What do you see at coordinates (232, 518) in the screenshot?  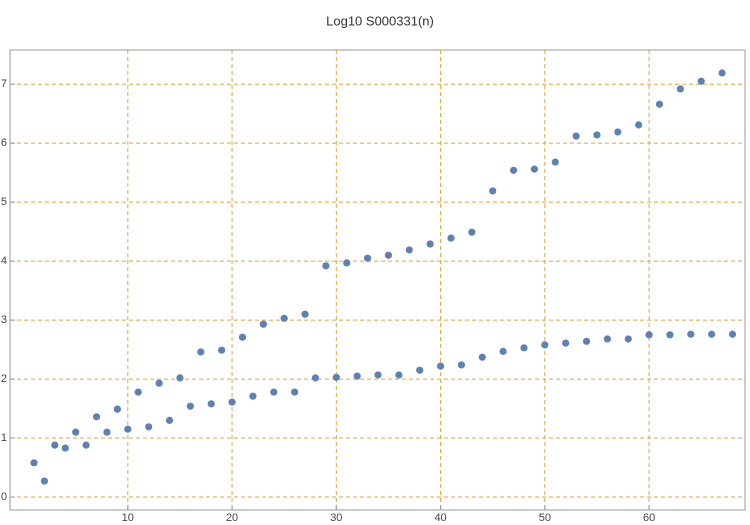 I see `x-tick-label: 20` at bounding box center [232, 518].